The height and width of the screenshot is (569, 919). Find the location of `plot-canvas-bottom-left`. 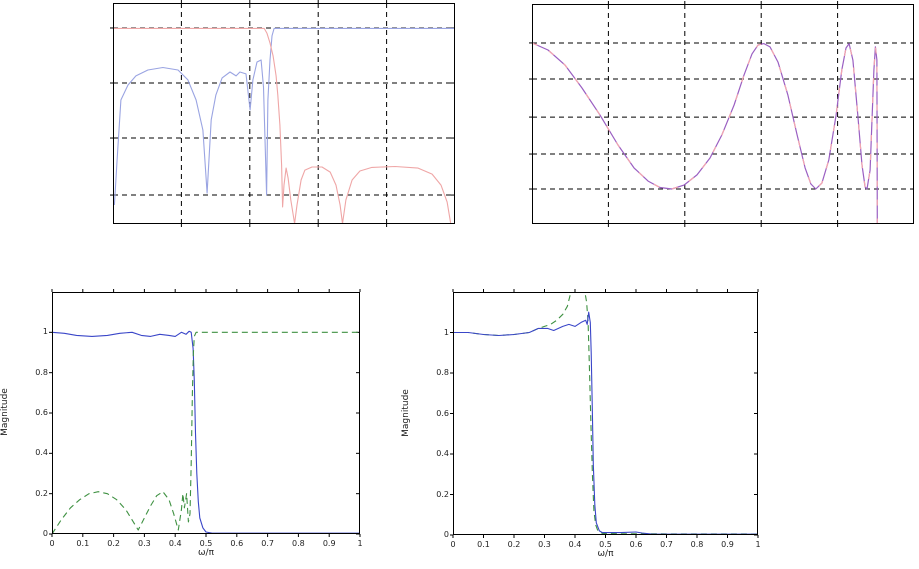

plot-canvas-bottom-left is located at coordinates (205, 413).